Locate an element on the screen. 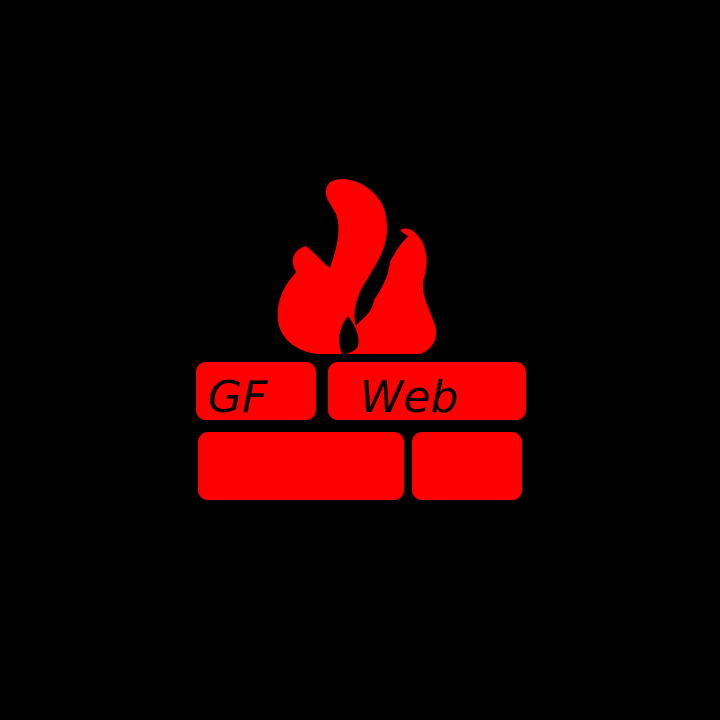 The width and height of the screenshot is (720, 720). flame-icon is located at coordinates (357, 266).